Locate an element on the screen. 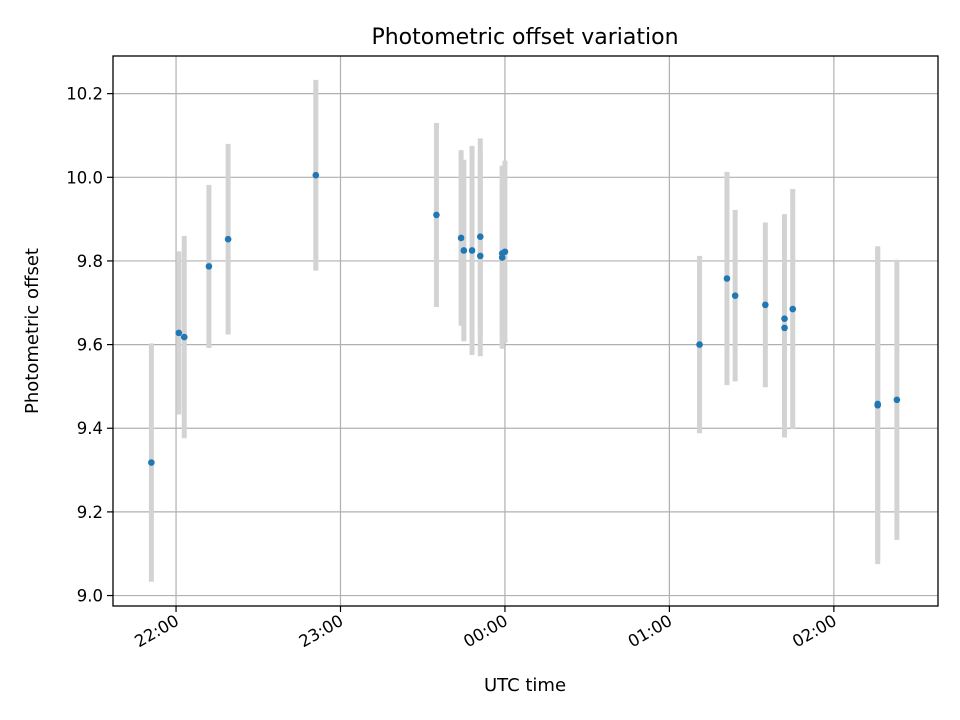 This screenshot has width=960, height=720. y-tick-label: 9.2 is located at coordinates (90, 512).